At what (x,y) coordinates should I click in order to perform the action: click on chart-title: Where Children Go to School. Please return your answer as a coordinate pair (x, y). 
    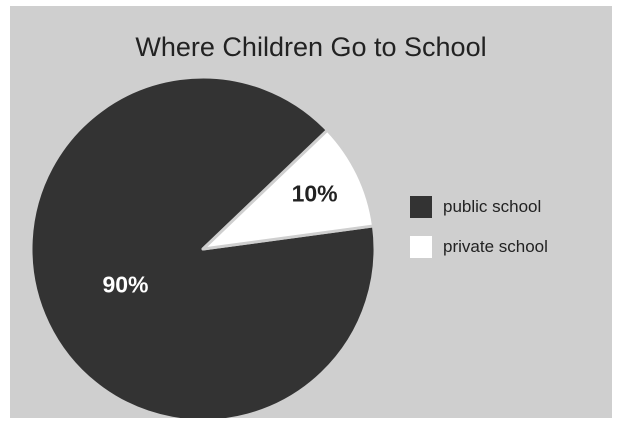
    Looking at the image, I should click on (311, 47).